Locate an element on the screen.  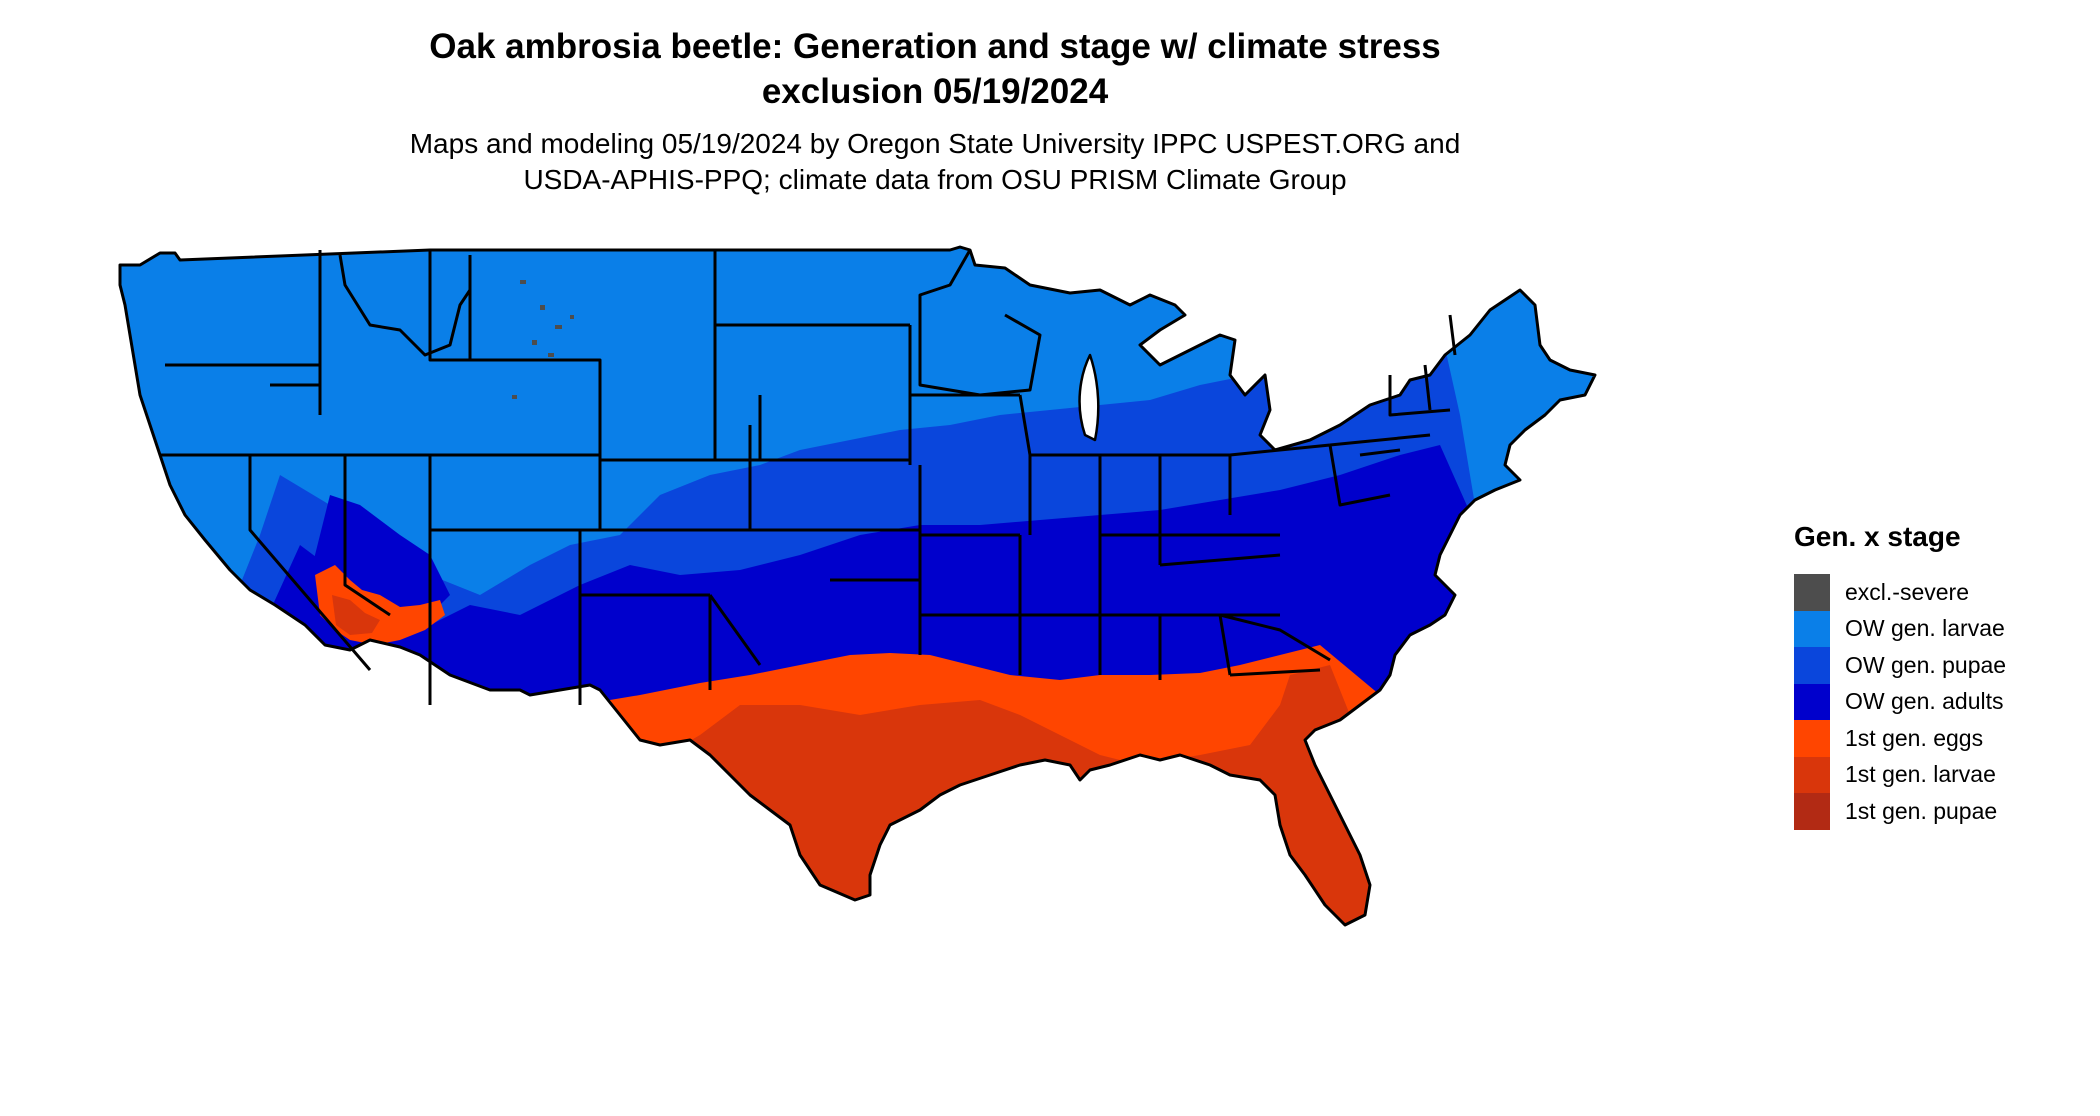
legend-item: OW gen. larvae is located at coordinates (1939, 628).